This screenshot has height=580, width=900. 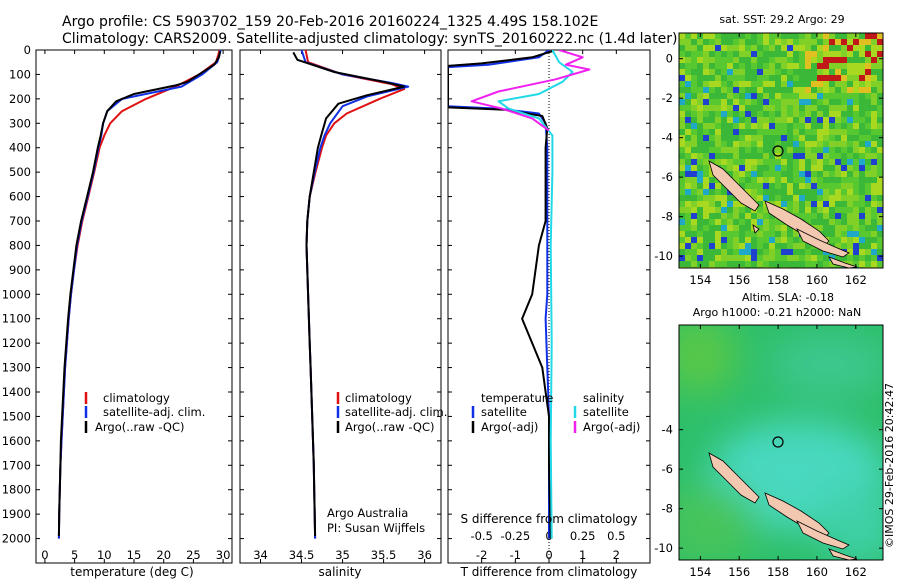 I want to click on x-tick-label: 35.5, so click(x=384, y=555).